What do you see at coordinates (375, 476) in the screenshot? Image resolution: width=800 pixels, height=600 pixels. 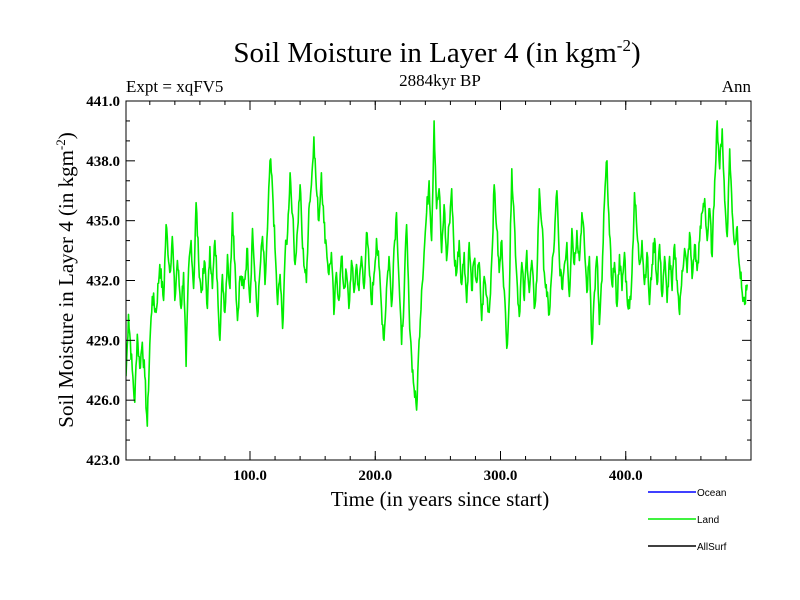 I see `x-tick-label: 200.0` at bounding box center [375, 476].